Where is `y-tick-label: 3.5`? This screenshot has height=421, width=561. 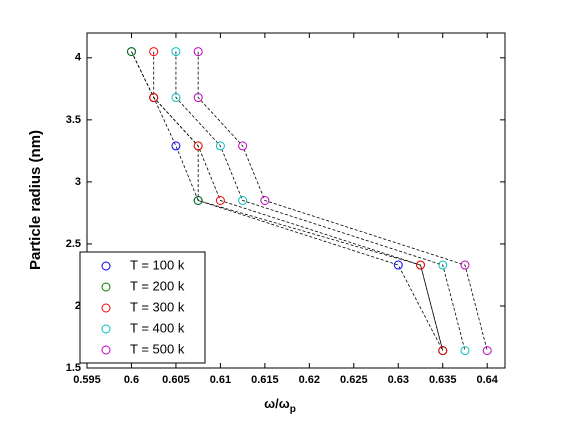 y-tick-label: 3.5 is located at coordinates (73, 120).